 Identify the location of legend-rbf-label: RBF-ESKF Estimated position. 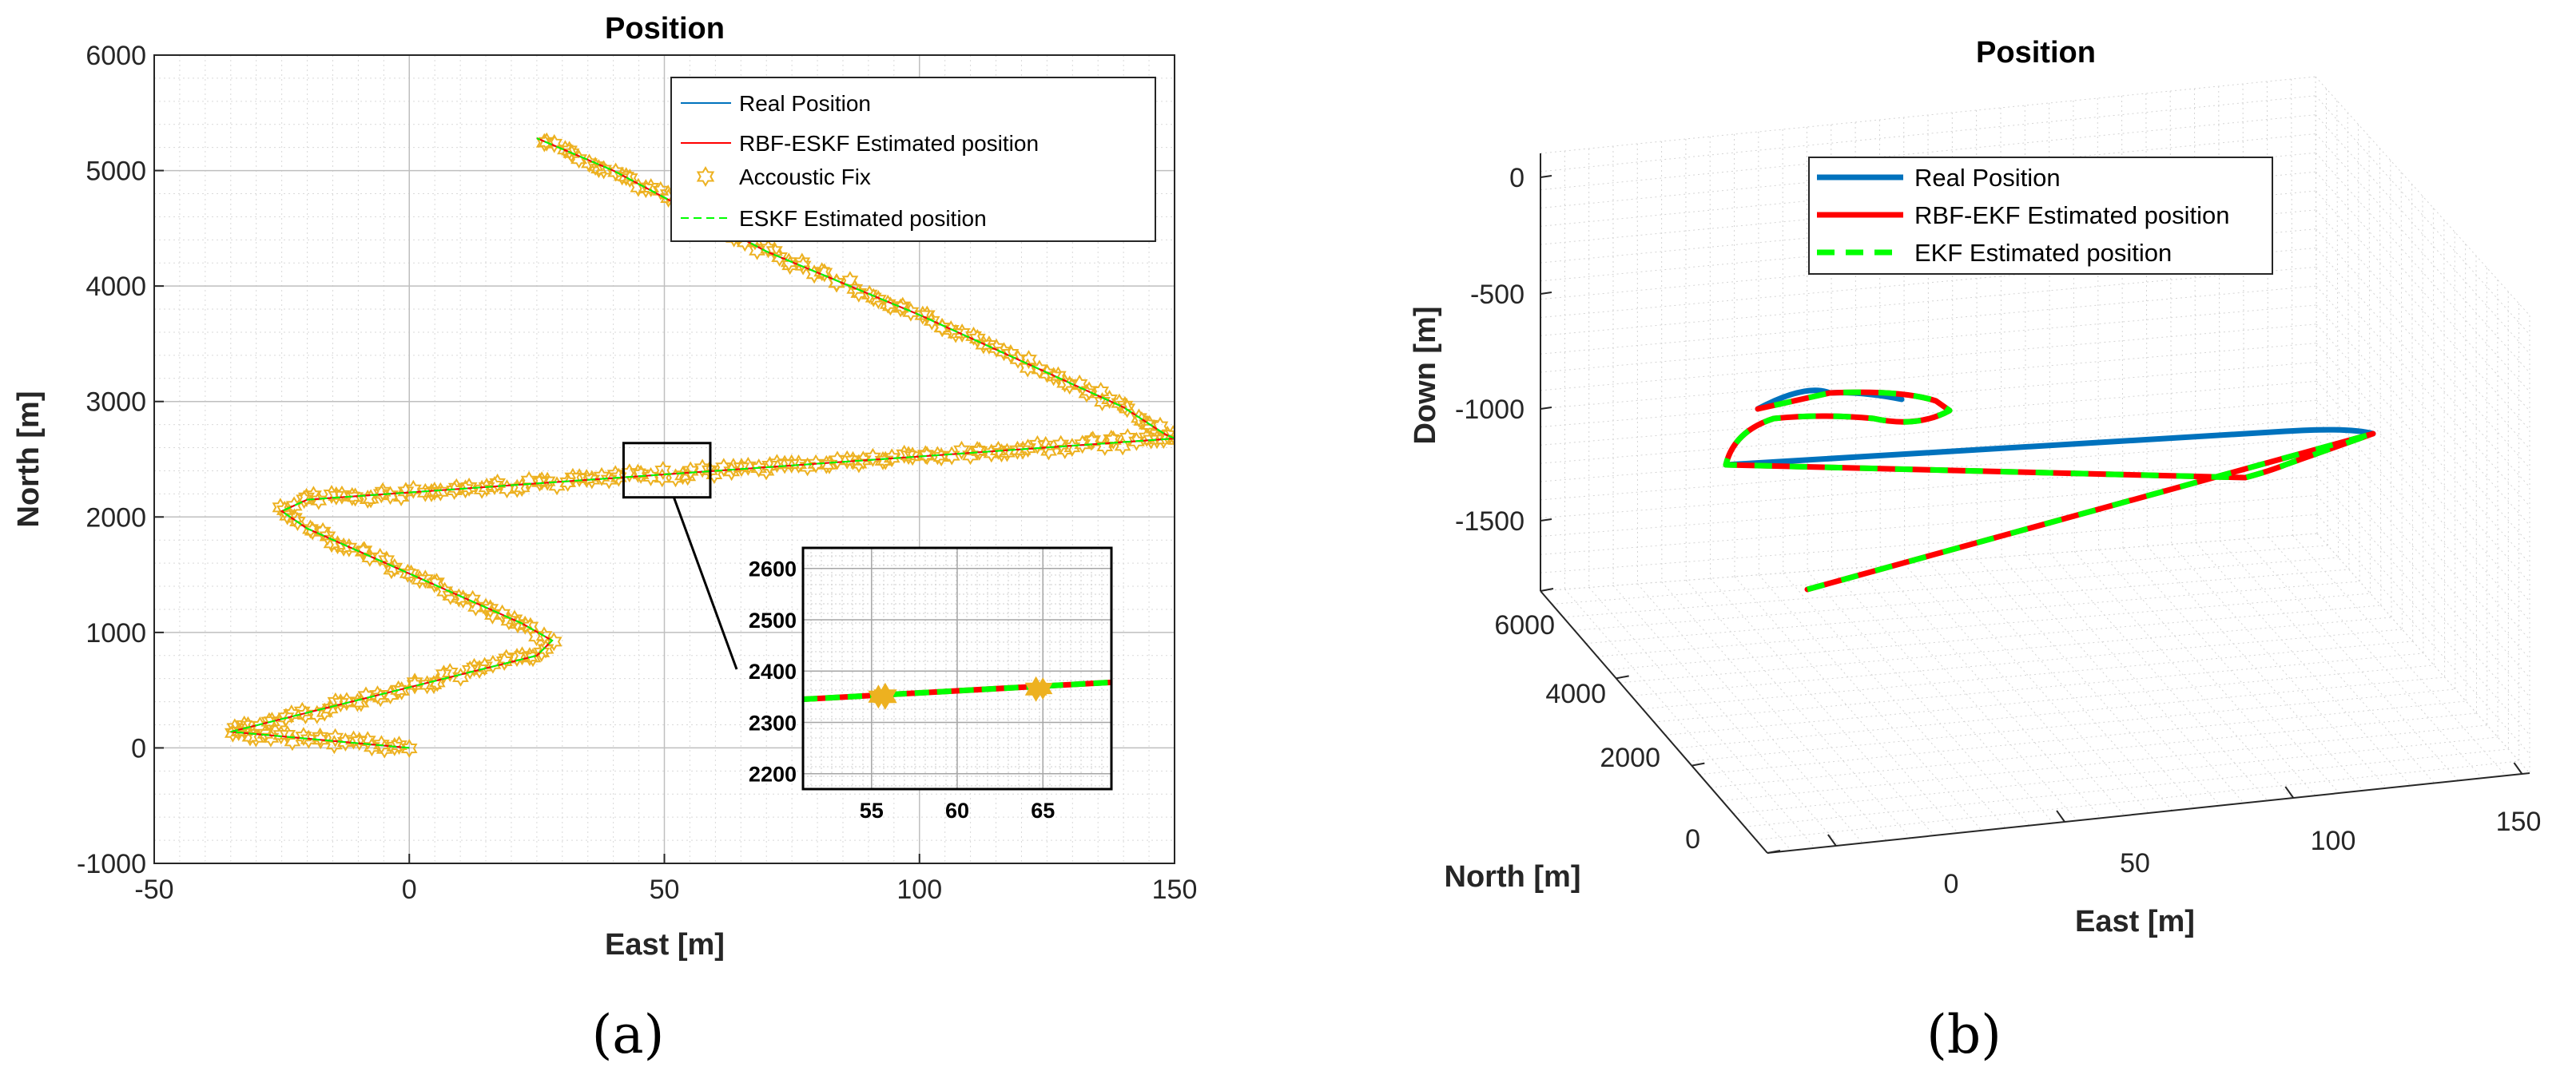
(889, 143).